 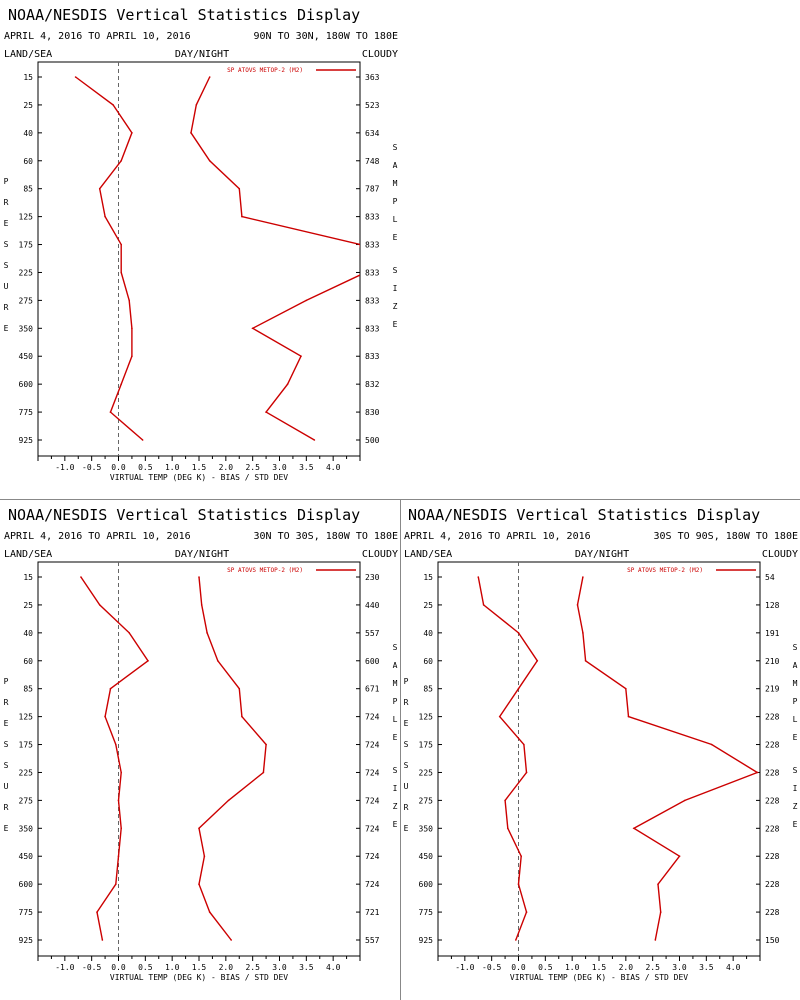 I want to click on x-tick-label: 1.5, so click(x=199, y=967).